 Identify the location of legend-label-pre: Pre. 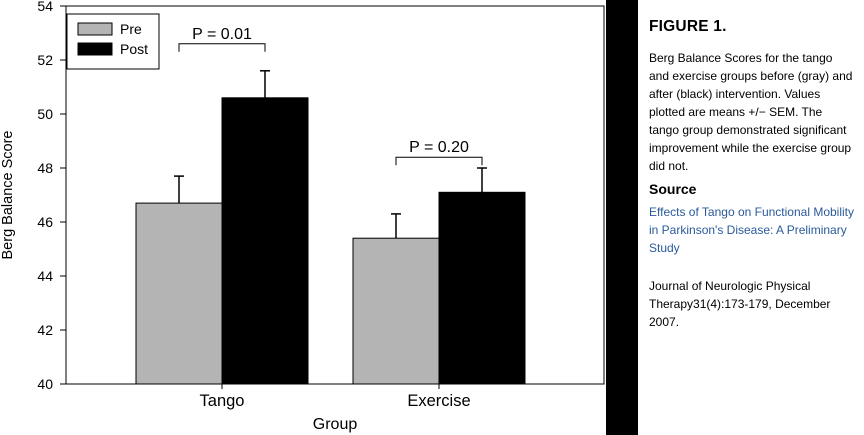
(131, 29).